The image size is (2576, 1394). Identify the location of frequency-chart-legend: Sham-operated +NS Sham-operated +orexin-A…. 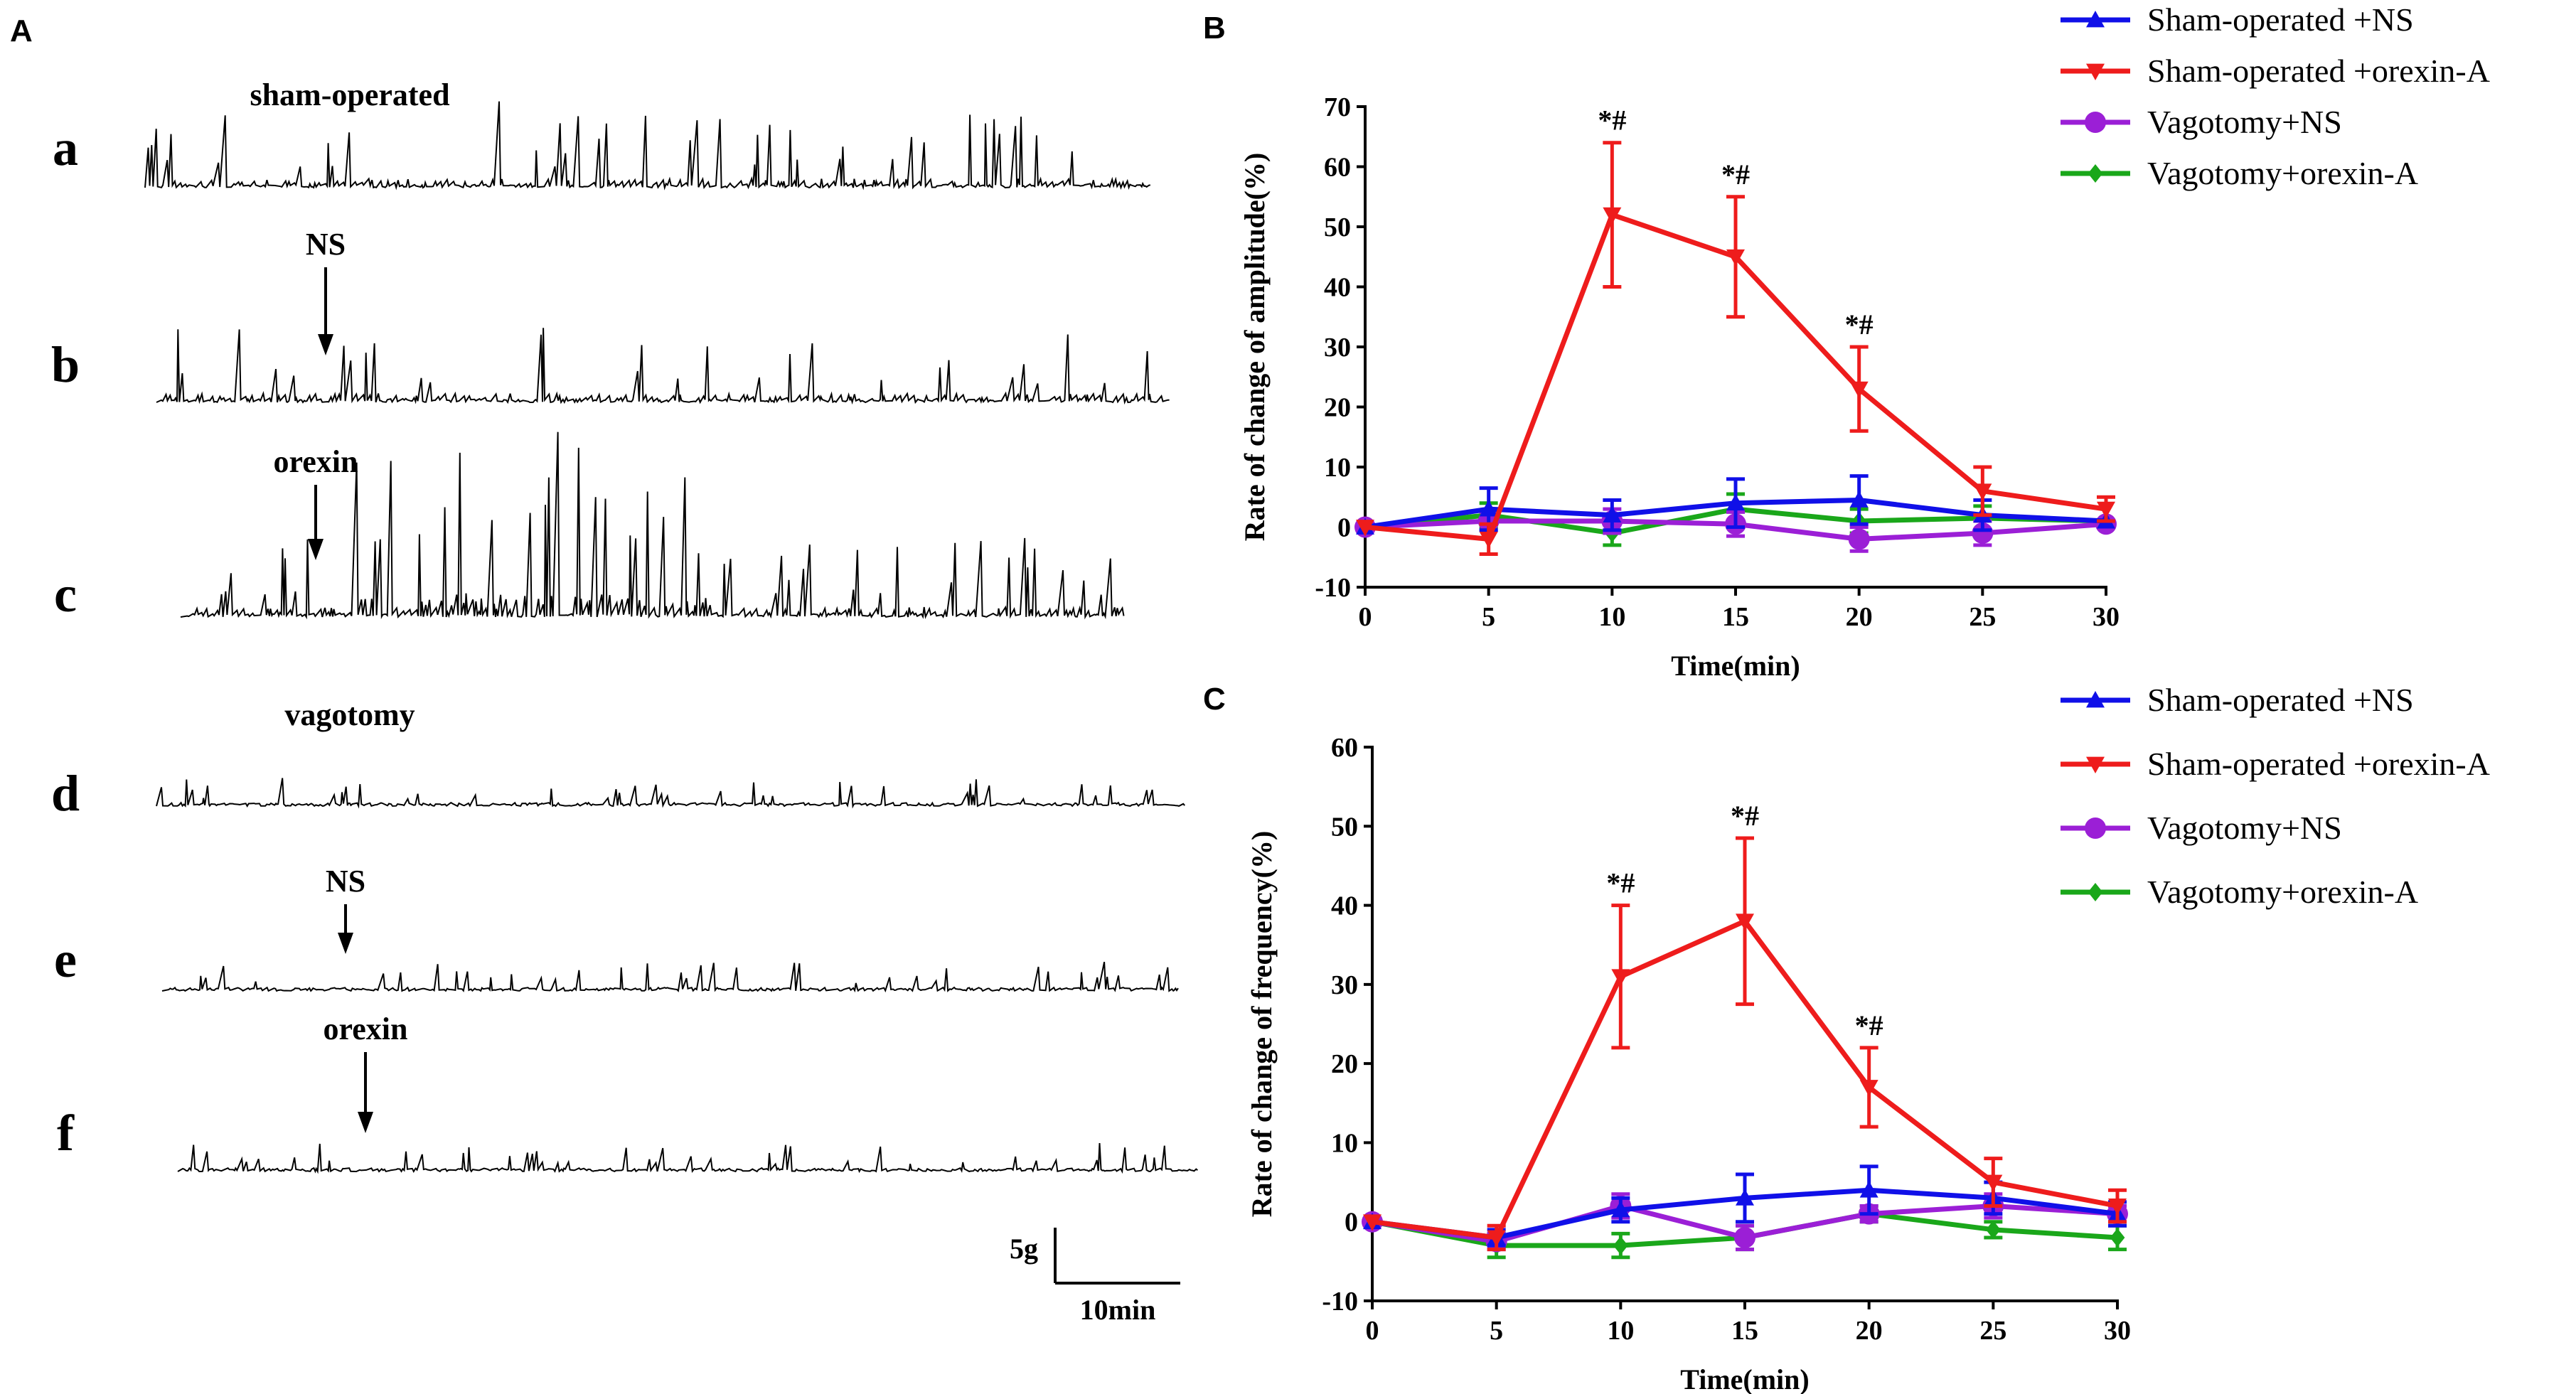
(2275, 796).